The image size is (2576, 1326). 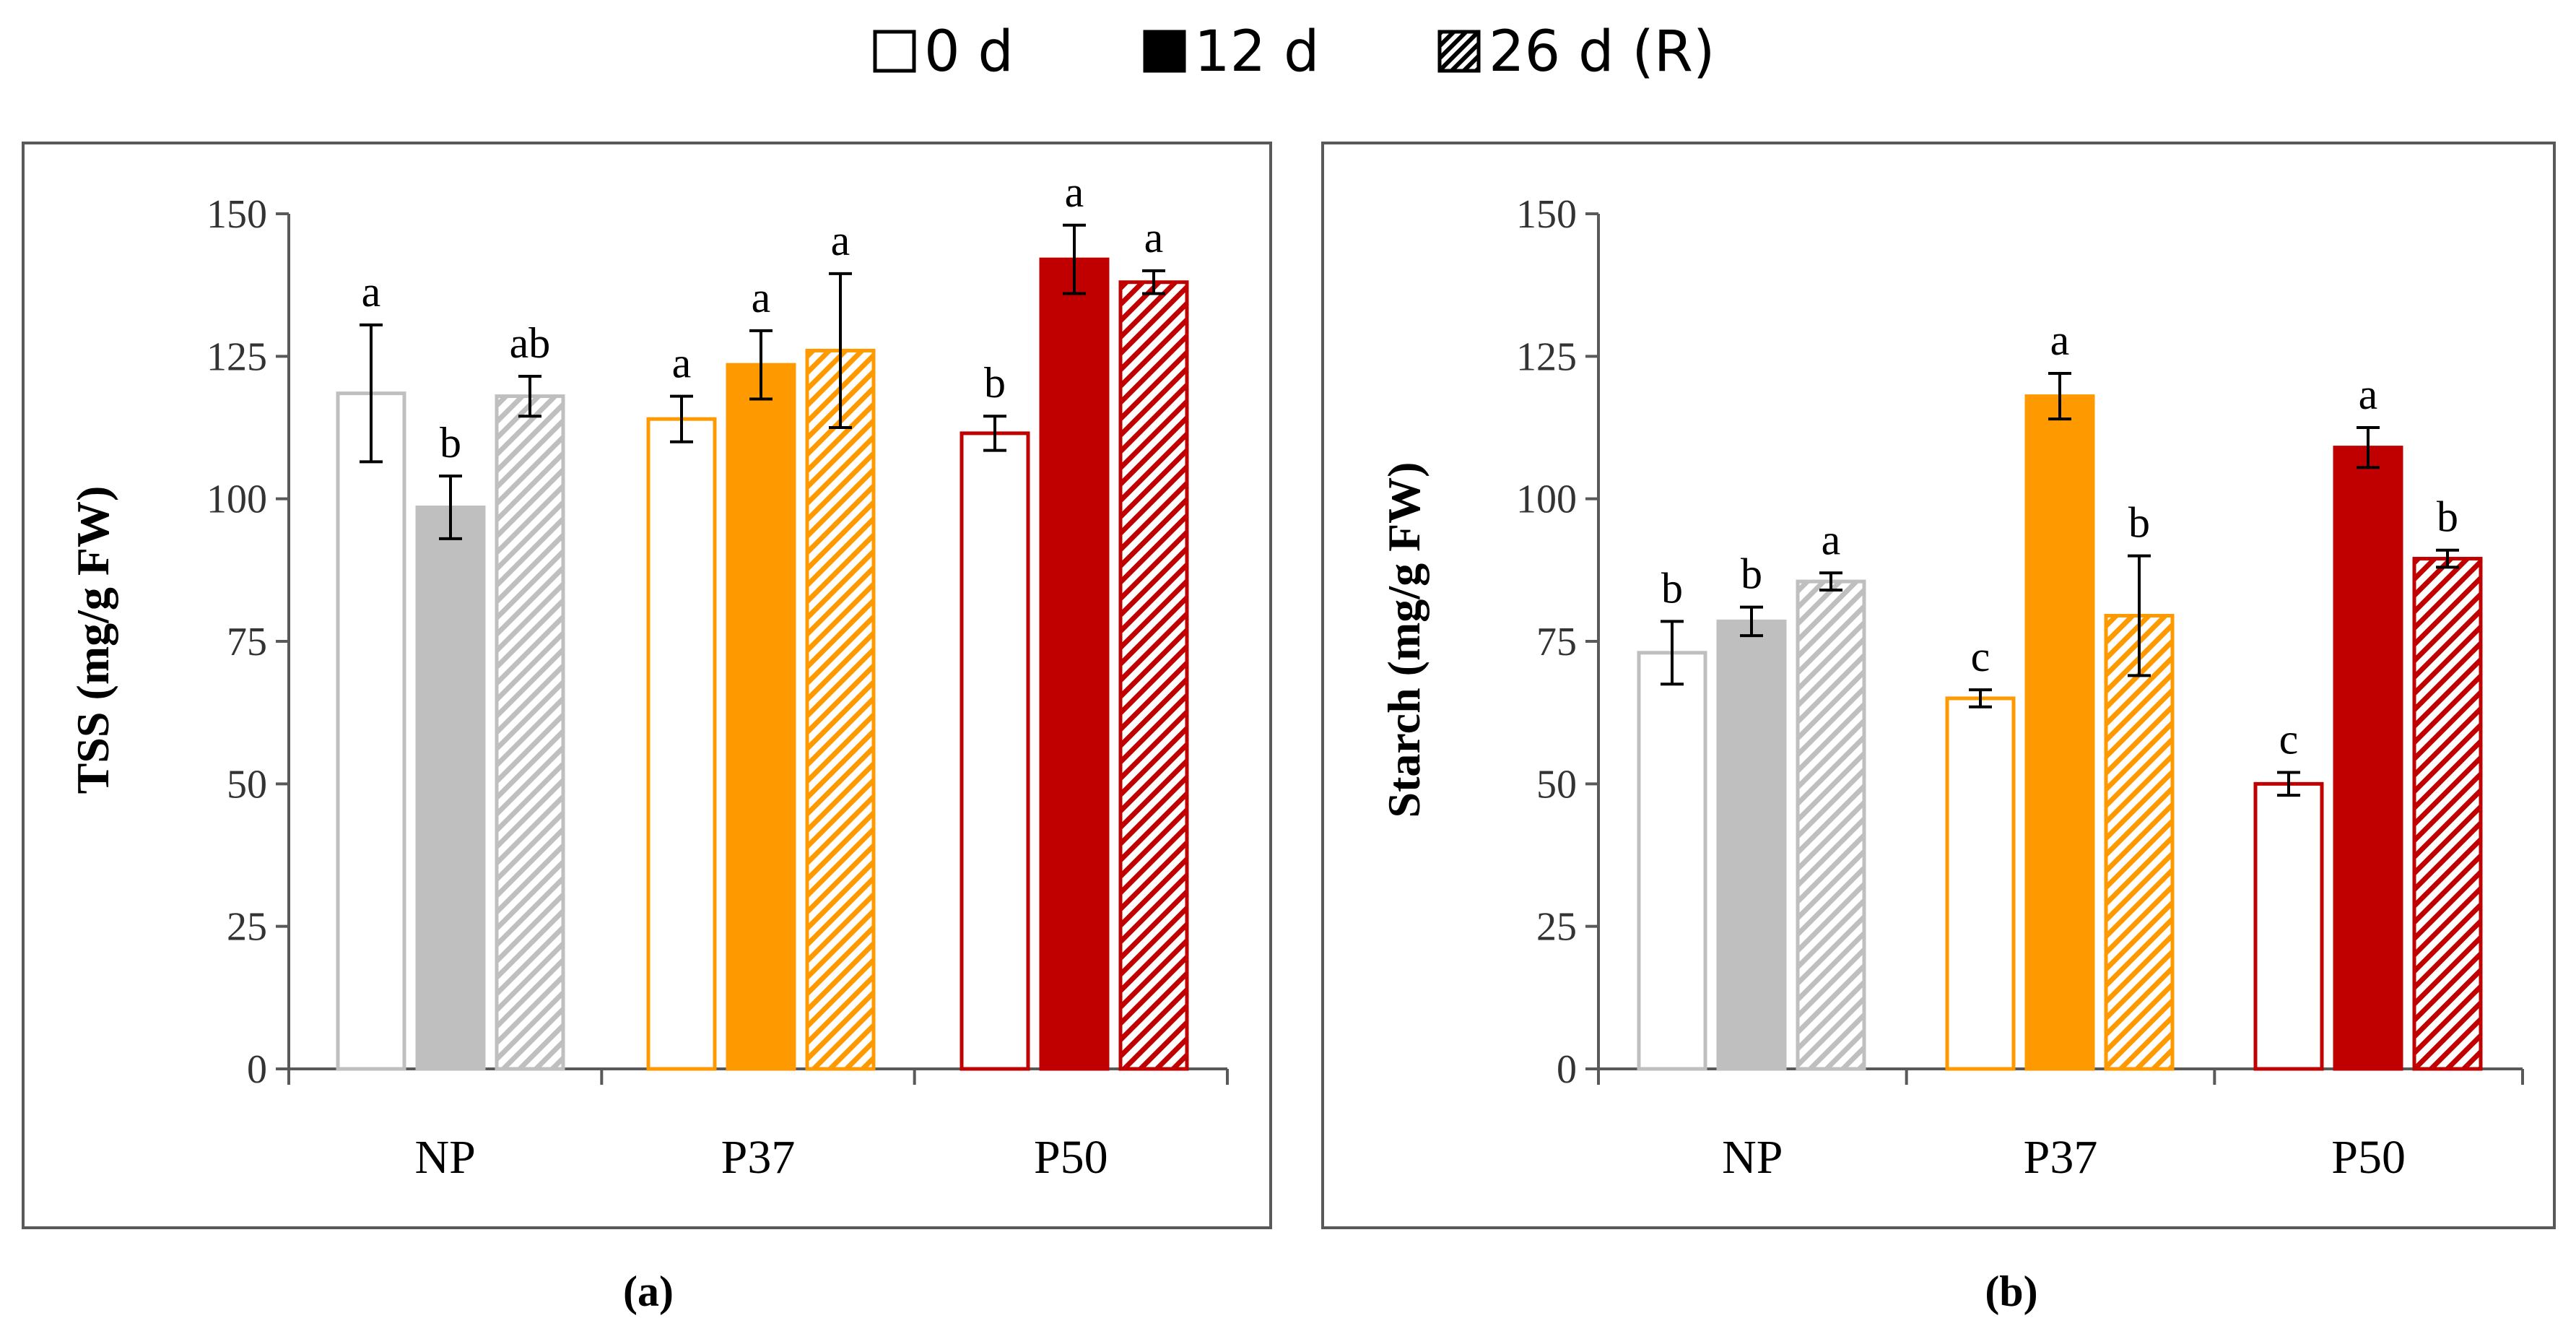 I want to click on legend-item-26dR: 26 d (R), so click(x=1576, y=52).